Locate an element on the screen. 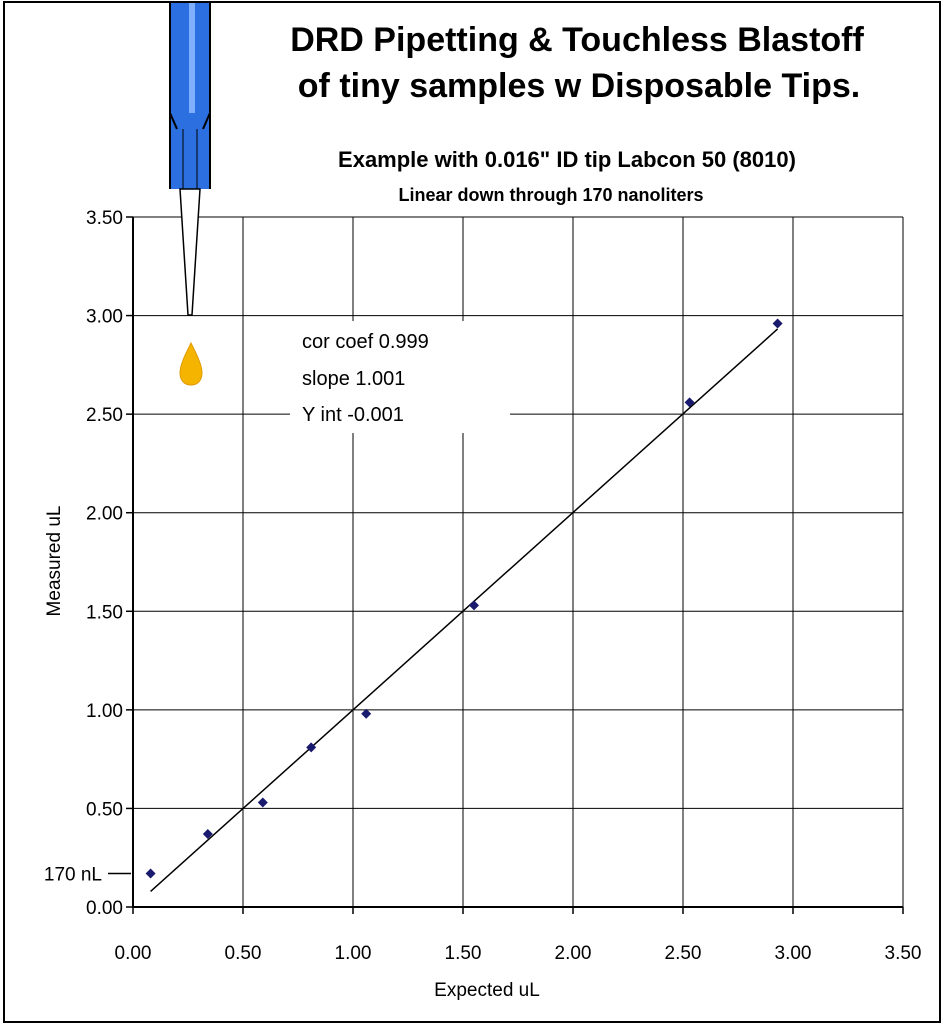  x-axis-label: Expected uL is located at coordinates (487, 990).